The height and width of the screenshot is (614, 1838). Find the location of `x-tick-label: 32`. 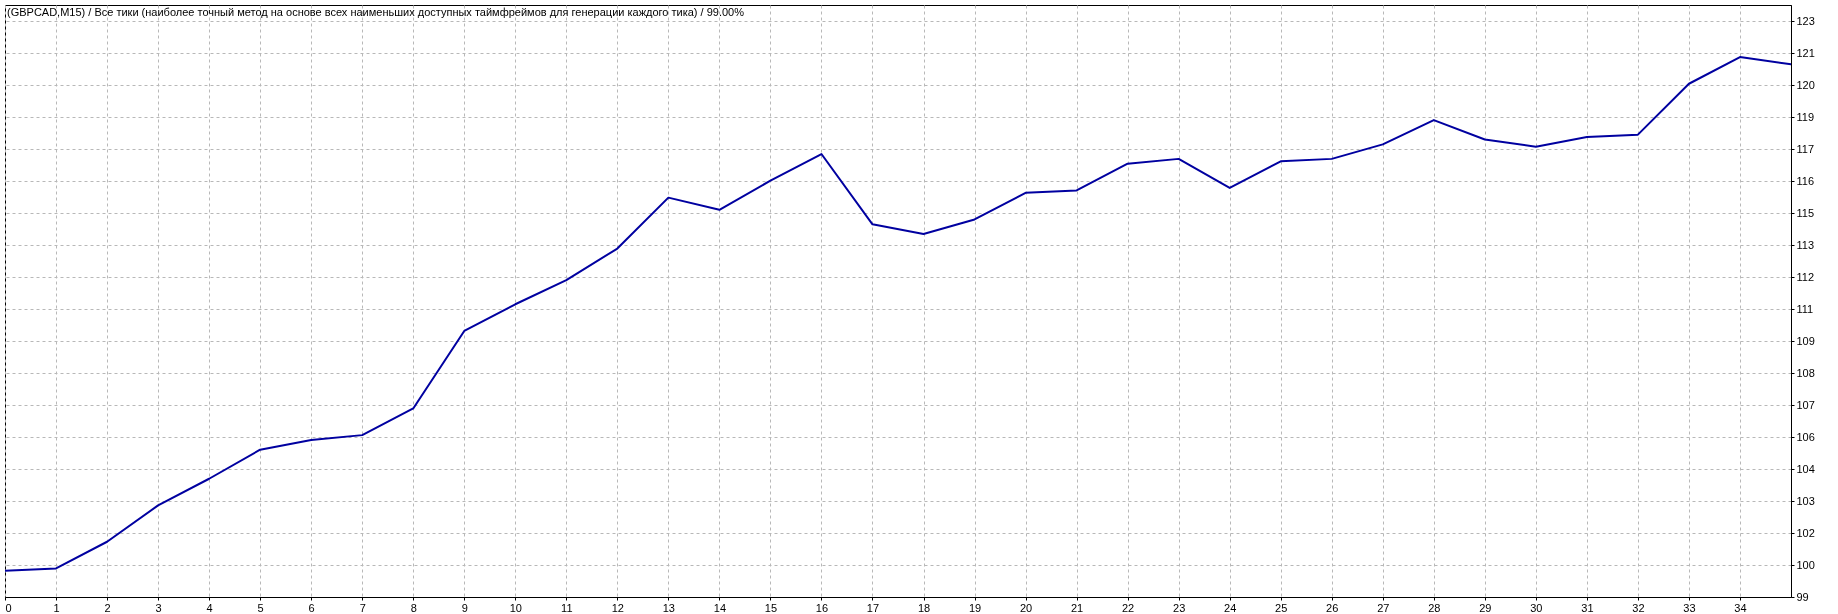

x-tick-label: 32 is located at coordinates (1638, 607).